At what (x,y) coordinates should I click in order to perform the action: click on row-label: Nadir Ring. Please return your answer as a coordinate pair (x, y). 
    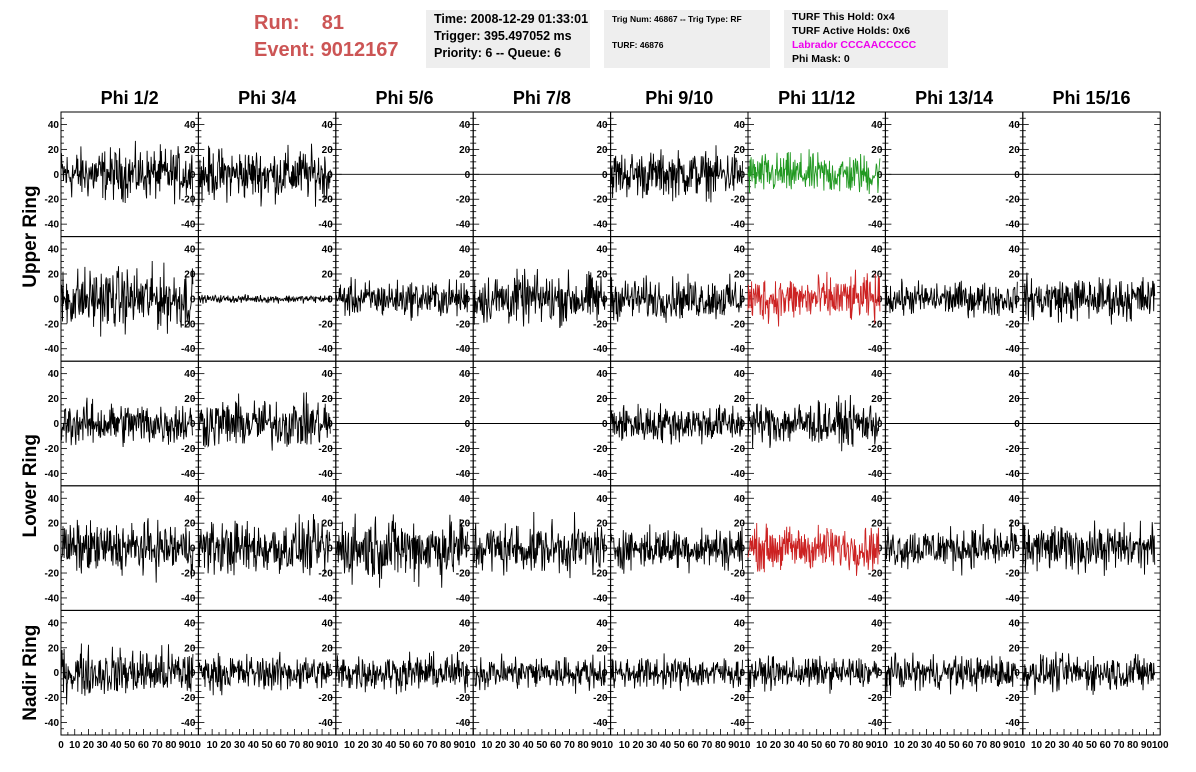
    Looking at the image, I should click on (30, 673).